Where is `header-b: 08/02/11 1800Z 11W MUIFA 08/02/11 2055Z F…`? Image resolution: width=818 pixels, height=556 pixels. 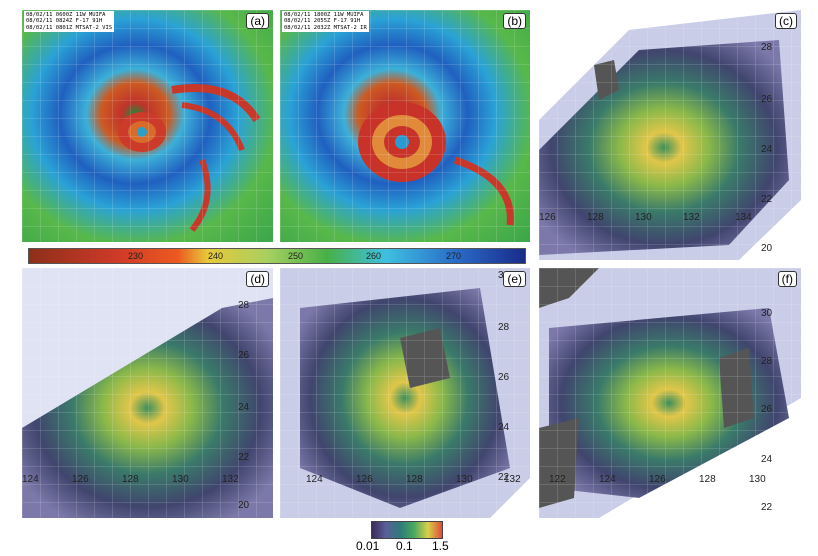 header-b: 08/02/11 1800Z 11W MUIFA 08/02/11 2055Z F… is located at coordinates (325, 21).